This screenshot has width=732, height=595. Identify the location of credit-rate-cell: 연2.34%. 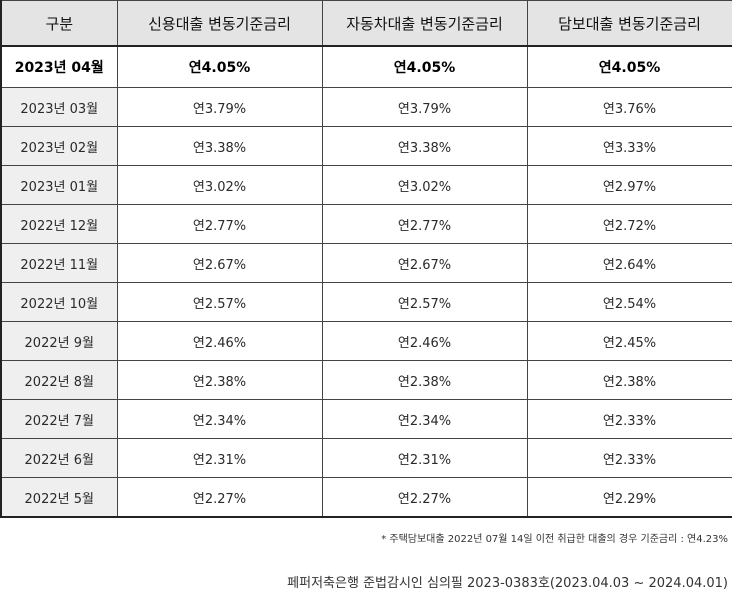
(219, 419).